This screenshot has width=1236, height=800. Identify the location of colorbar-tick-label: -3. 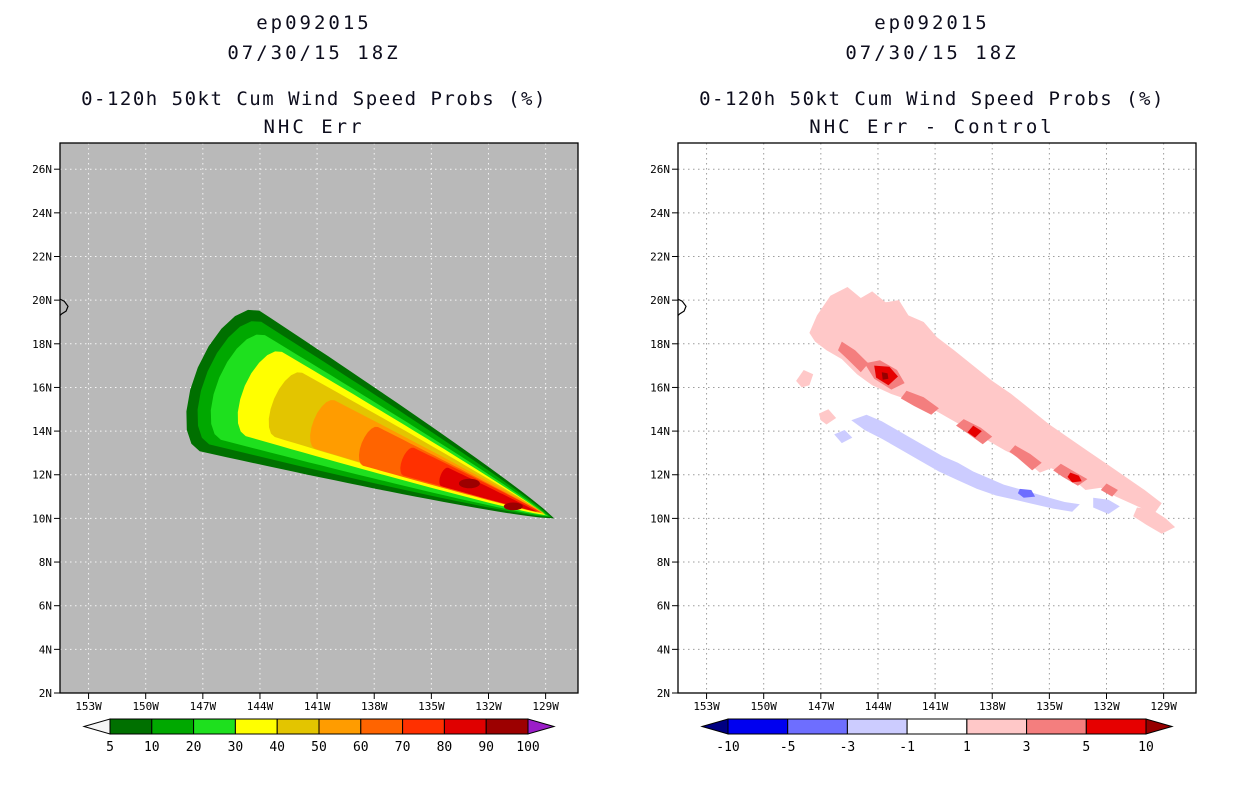
(848, 747).